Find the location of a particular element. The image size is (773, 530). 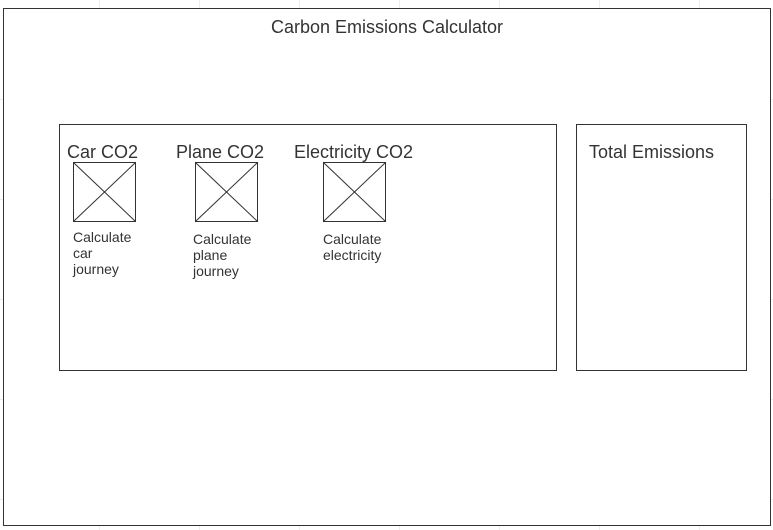

electricity-co2-heading: Electricity CO2 is located at coordinates (354, 152).